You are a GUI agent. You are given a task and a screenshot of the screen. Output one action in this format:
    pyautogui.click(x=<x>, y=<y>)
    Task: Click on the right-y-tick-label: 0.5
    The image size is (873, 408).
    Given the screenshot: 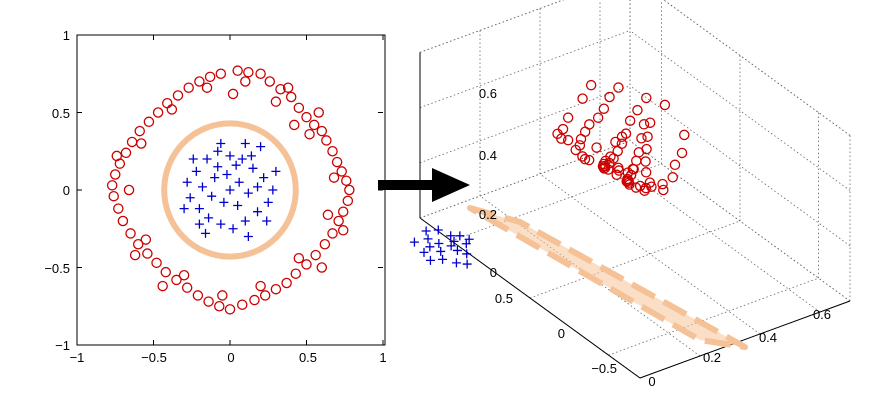 What is the action you would take?
    pyautogui.click(x=504, y=298)
    